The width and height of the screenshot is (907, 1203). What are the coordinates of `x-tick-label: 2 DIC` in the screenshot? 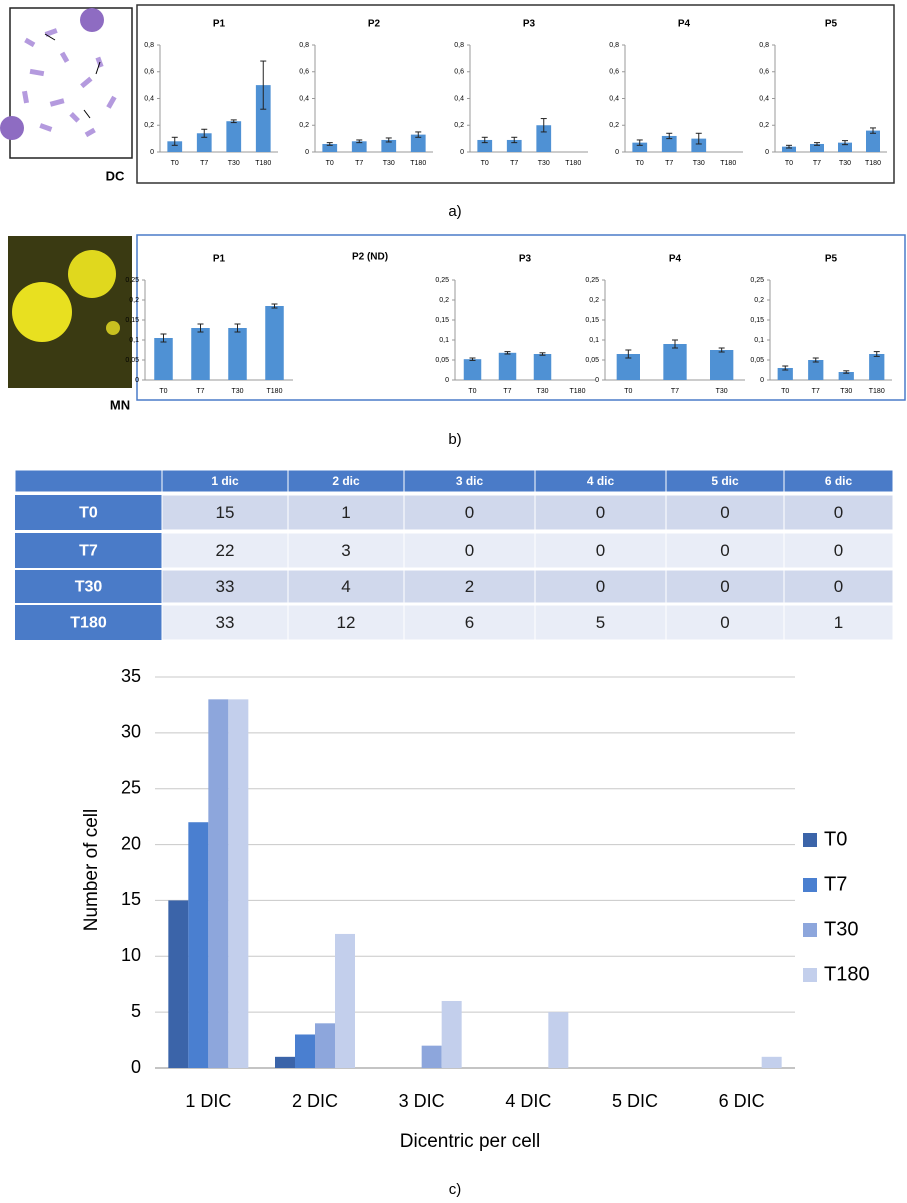 It's located at (315, 1101).